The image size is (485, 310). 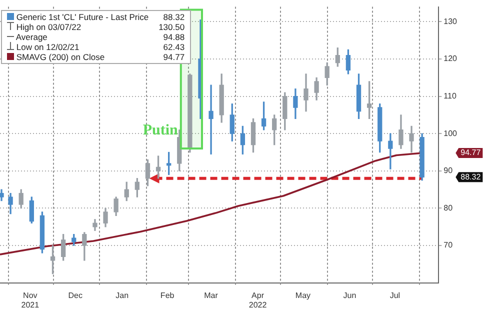 I want to click on y-tick-label: 100, so click(x=451, y=133).